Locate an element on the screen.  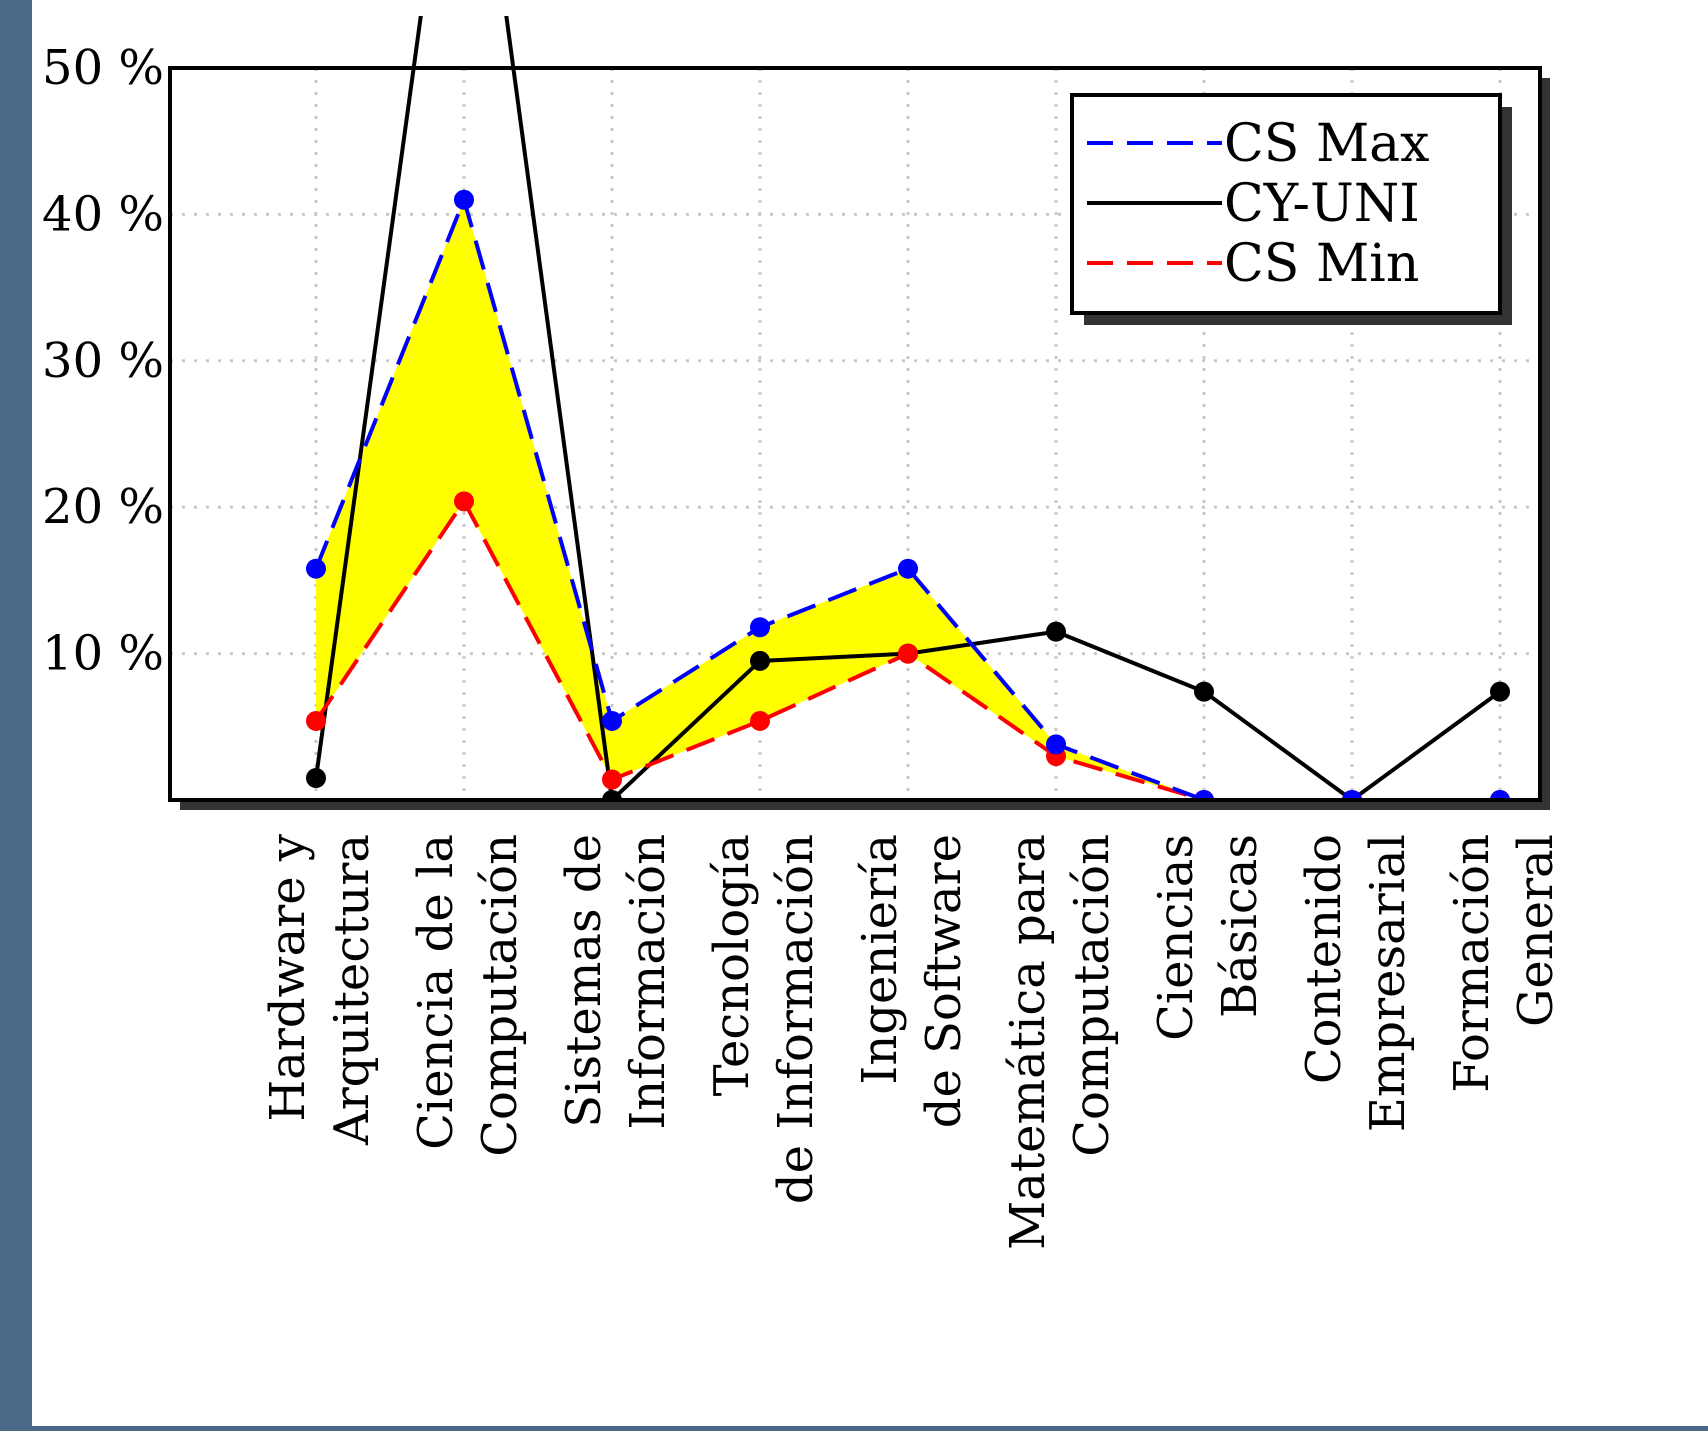
x-category-label-line: Arquitectura is located at coordinates (352, 990).